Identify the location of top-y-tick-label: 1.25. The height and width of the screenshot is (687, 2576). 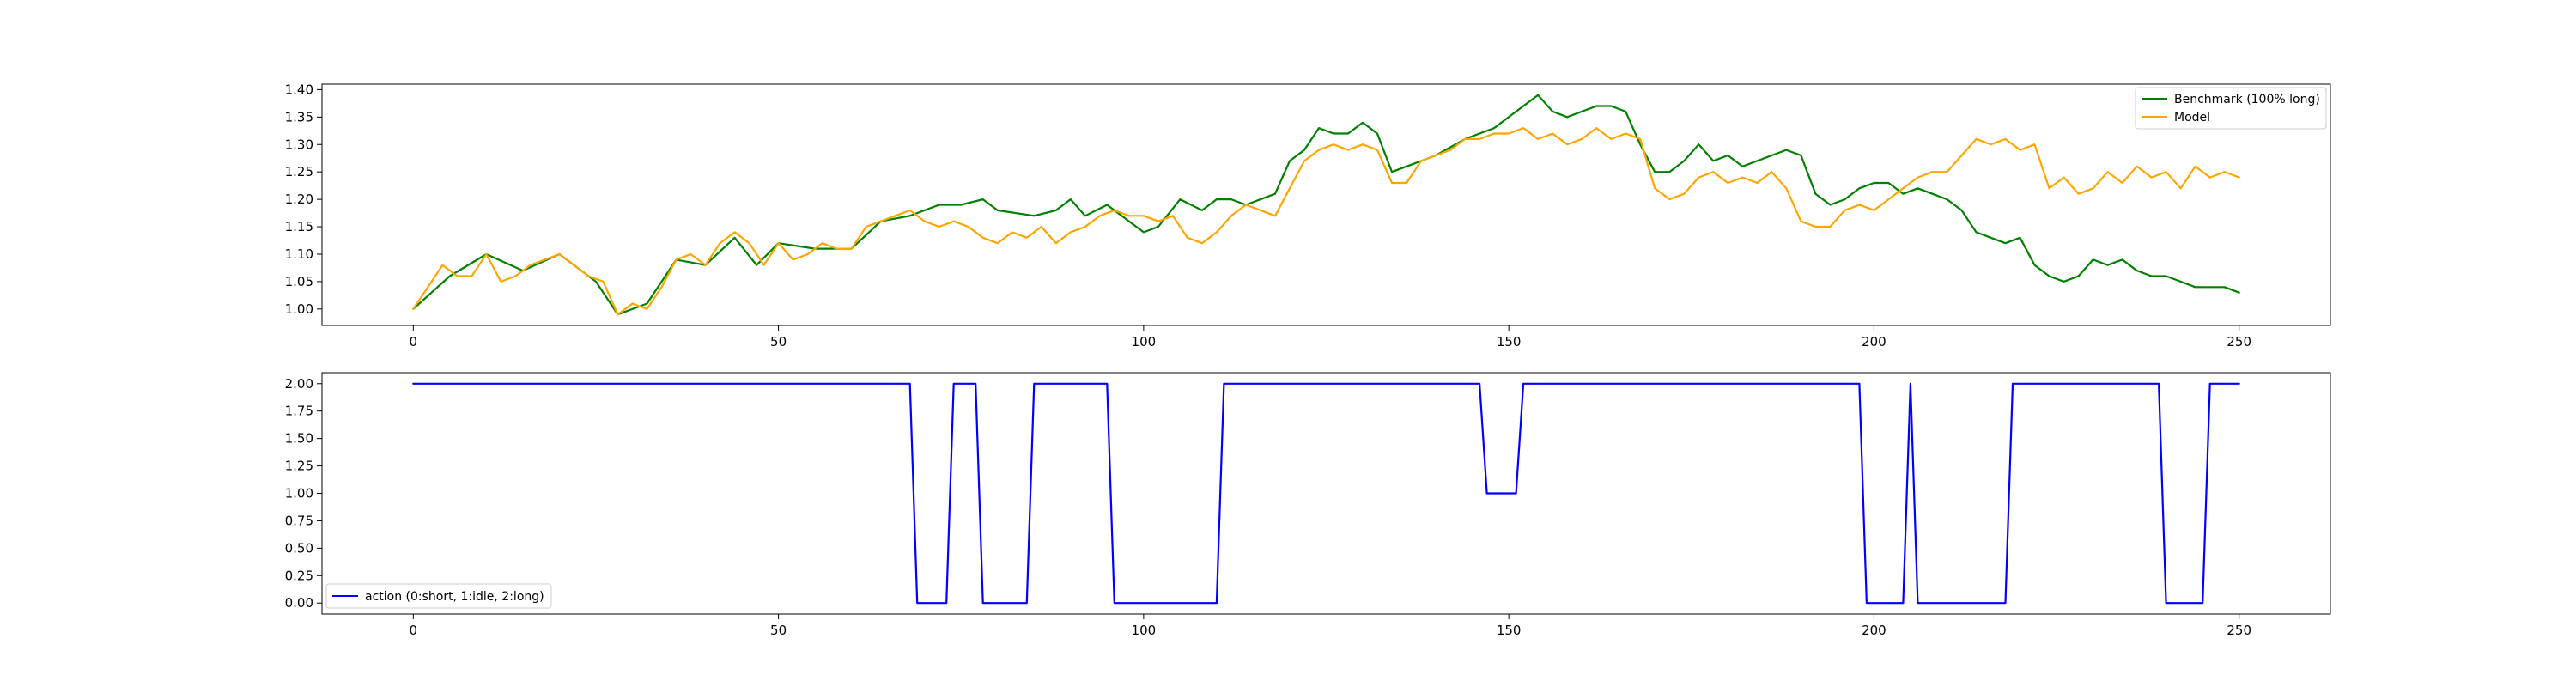
(299, 171).